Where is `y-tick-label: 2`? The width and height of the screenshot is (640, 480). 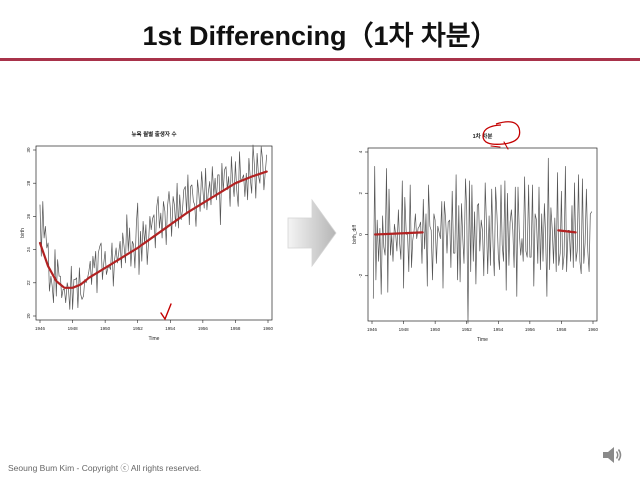
y-tick-label: 2 is located at coordinates (360, 193).